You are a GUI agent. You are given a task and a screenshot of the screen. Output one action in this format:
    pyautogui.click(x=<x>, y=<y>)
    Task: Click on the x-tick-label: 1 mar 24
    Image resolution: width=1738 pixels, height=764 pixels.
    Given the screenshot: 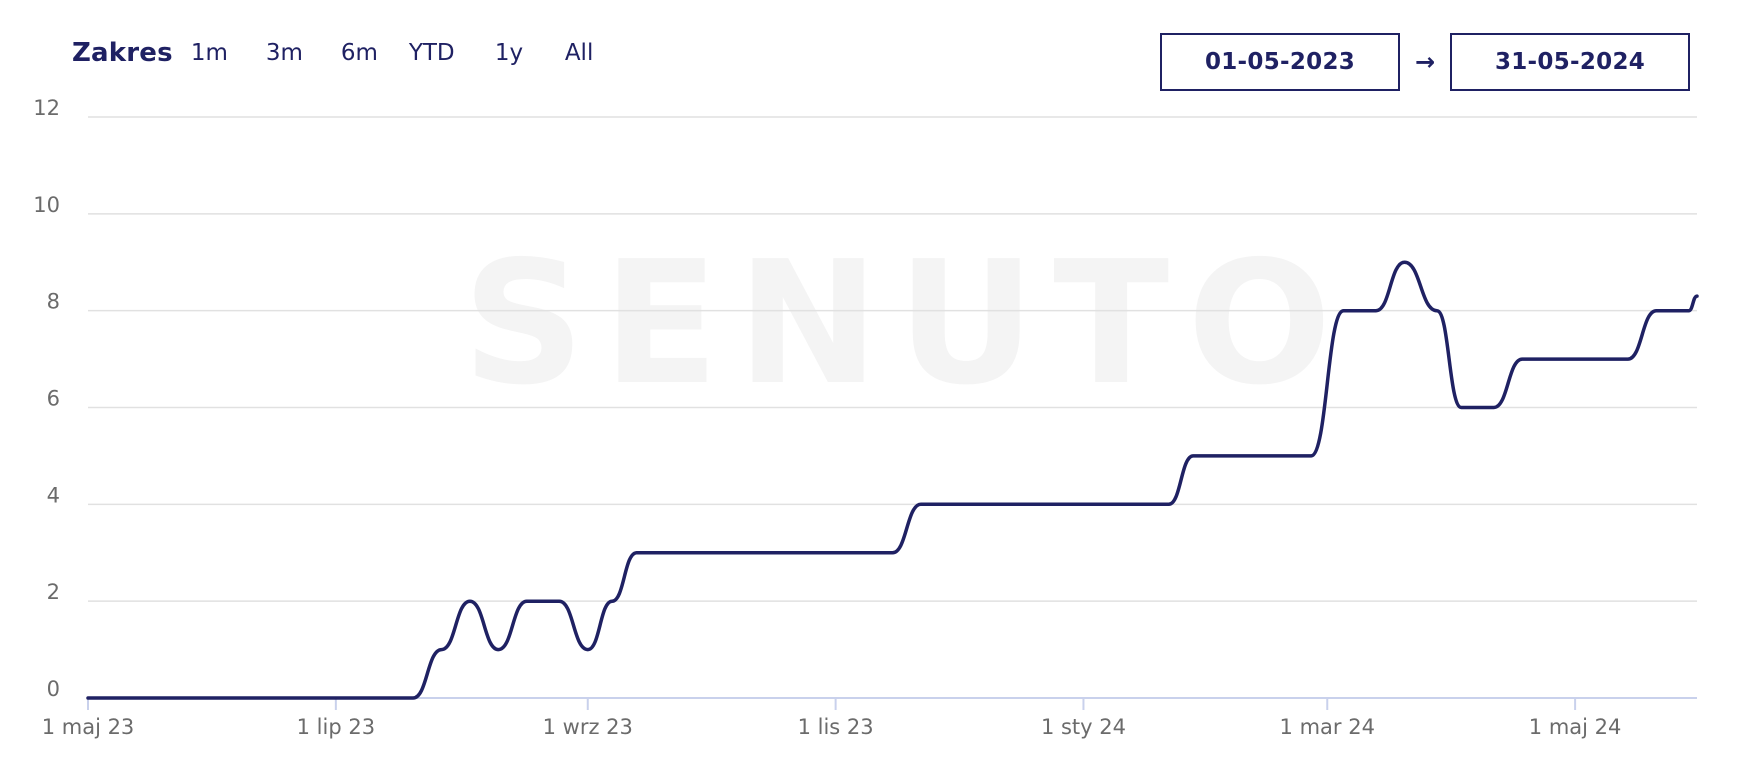 What is the action you would take?
    pyautogui.click(x=1327, y=727)
    